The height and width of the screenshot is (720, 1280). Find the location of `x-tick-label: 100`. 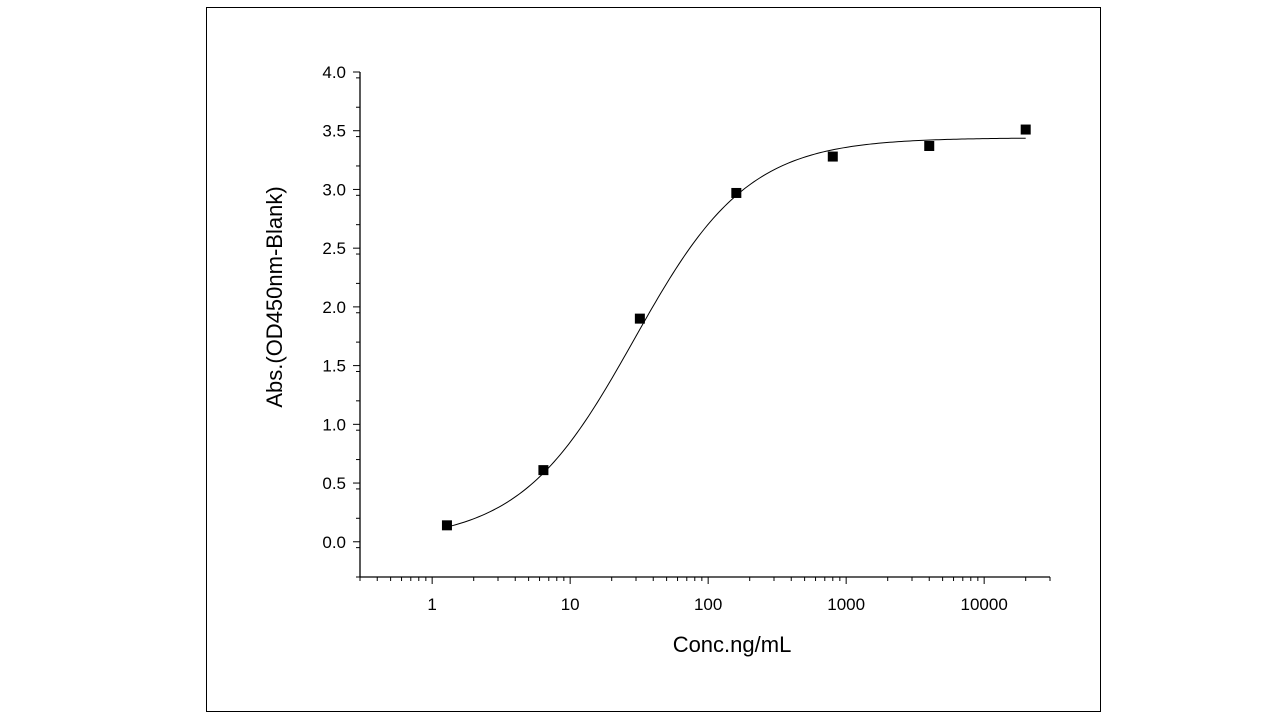

x-tick-label: 100 is located at coordinates (708, 604).